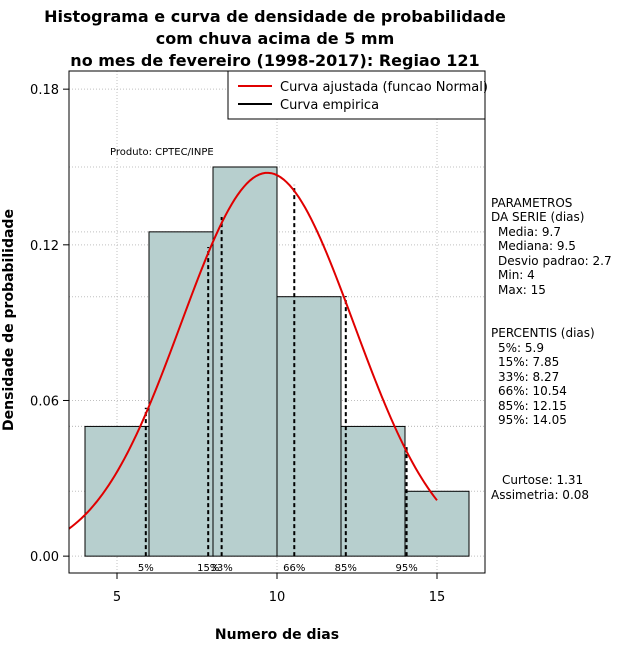  Describe the element at coordinates (277, 597) in the screenshot. I see `x-tick-label: 10` at that location.